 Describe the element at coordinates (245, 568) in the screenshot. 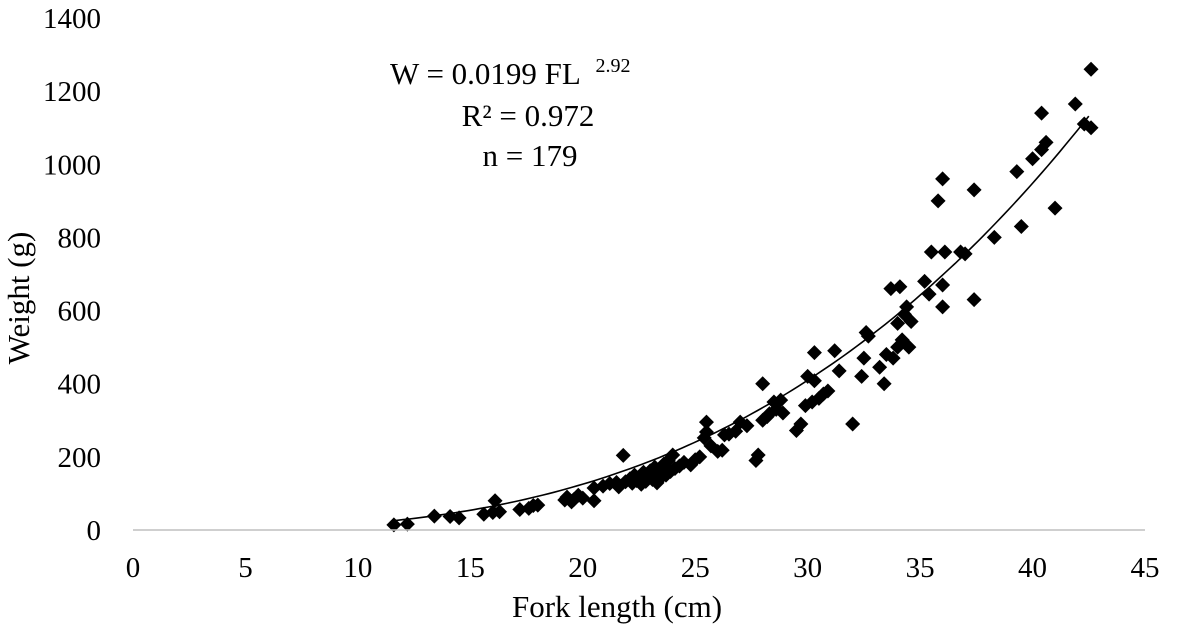

I see `x-tick-label: 5` at that location.